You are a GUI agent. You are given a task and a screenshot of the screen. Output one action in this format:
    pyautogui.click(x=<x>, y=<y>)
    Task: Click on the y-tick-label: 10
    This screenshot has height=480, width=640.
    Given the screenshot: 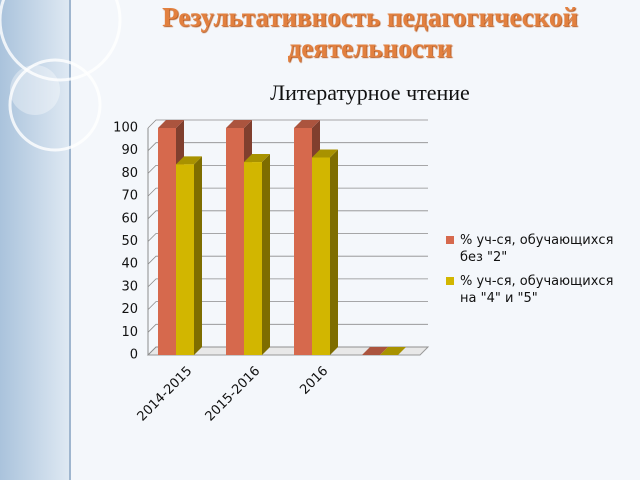 What is the action you would take?
    pyautogui.click(x=129, y=332)
    